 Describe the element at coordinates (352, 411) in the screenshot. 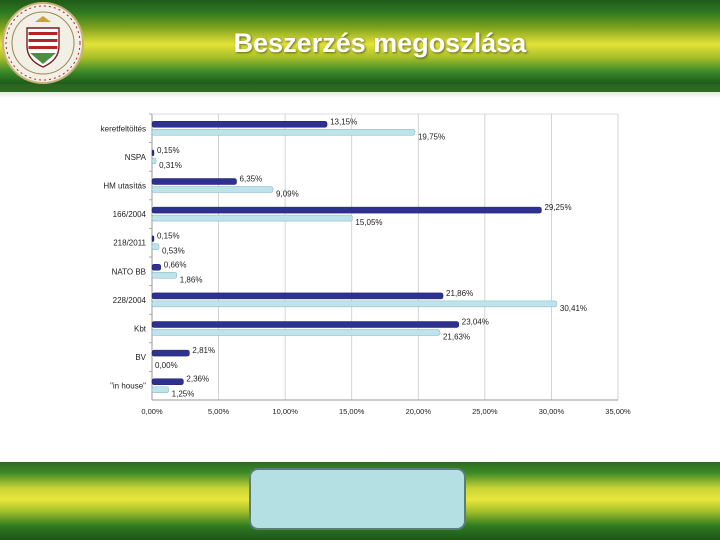

I see `x-tick-label: 15,00%` at that location.